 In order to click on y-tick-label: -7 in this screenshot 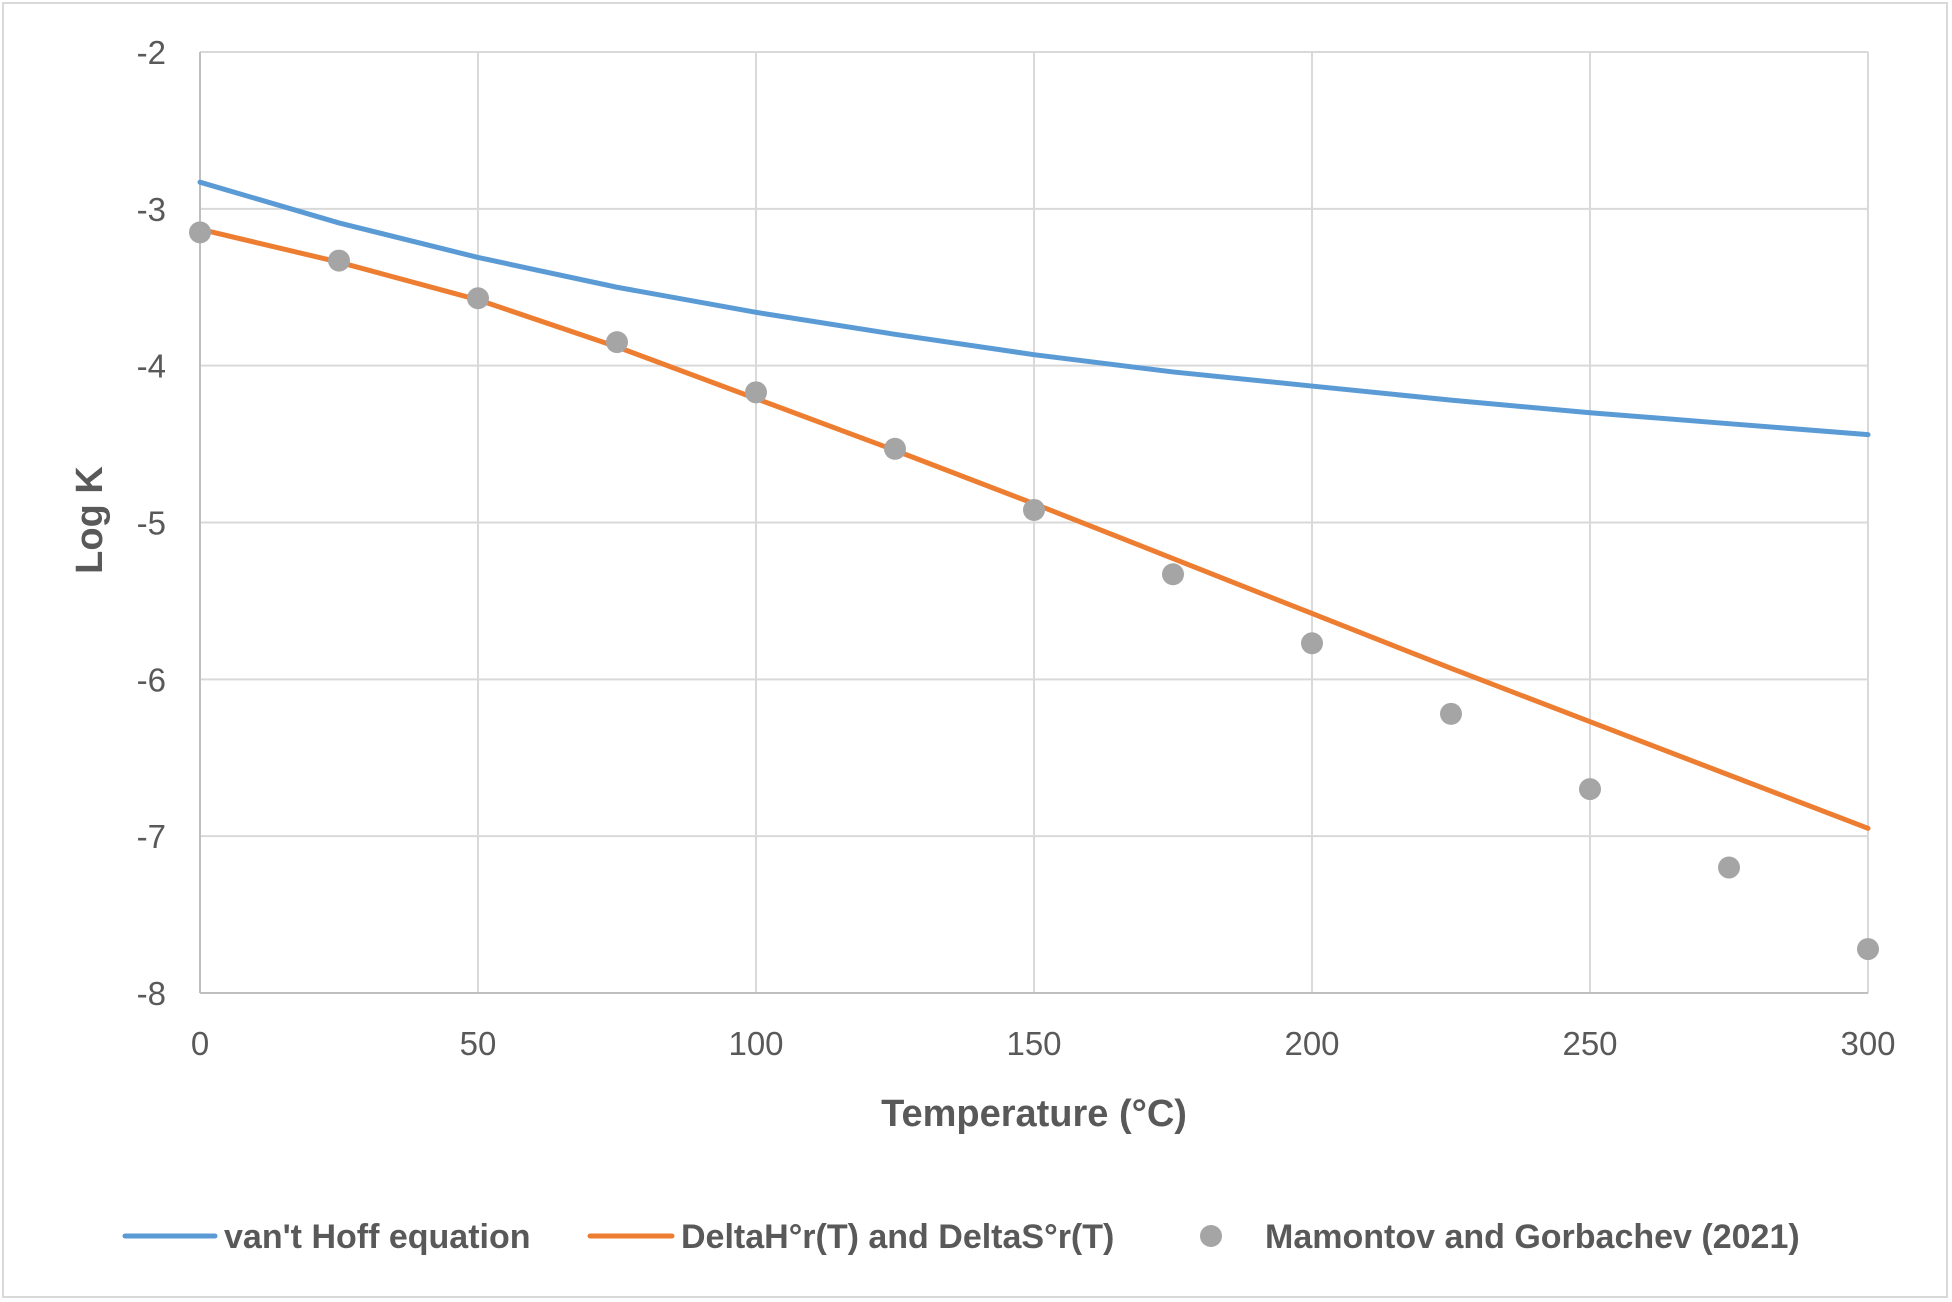, I will do `click(151, 836)`.